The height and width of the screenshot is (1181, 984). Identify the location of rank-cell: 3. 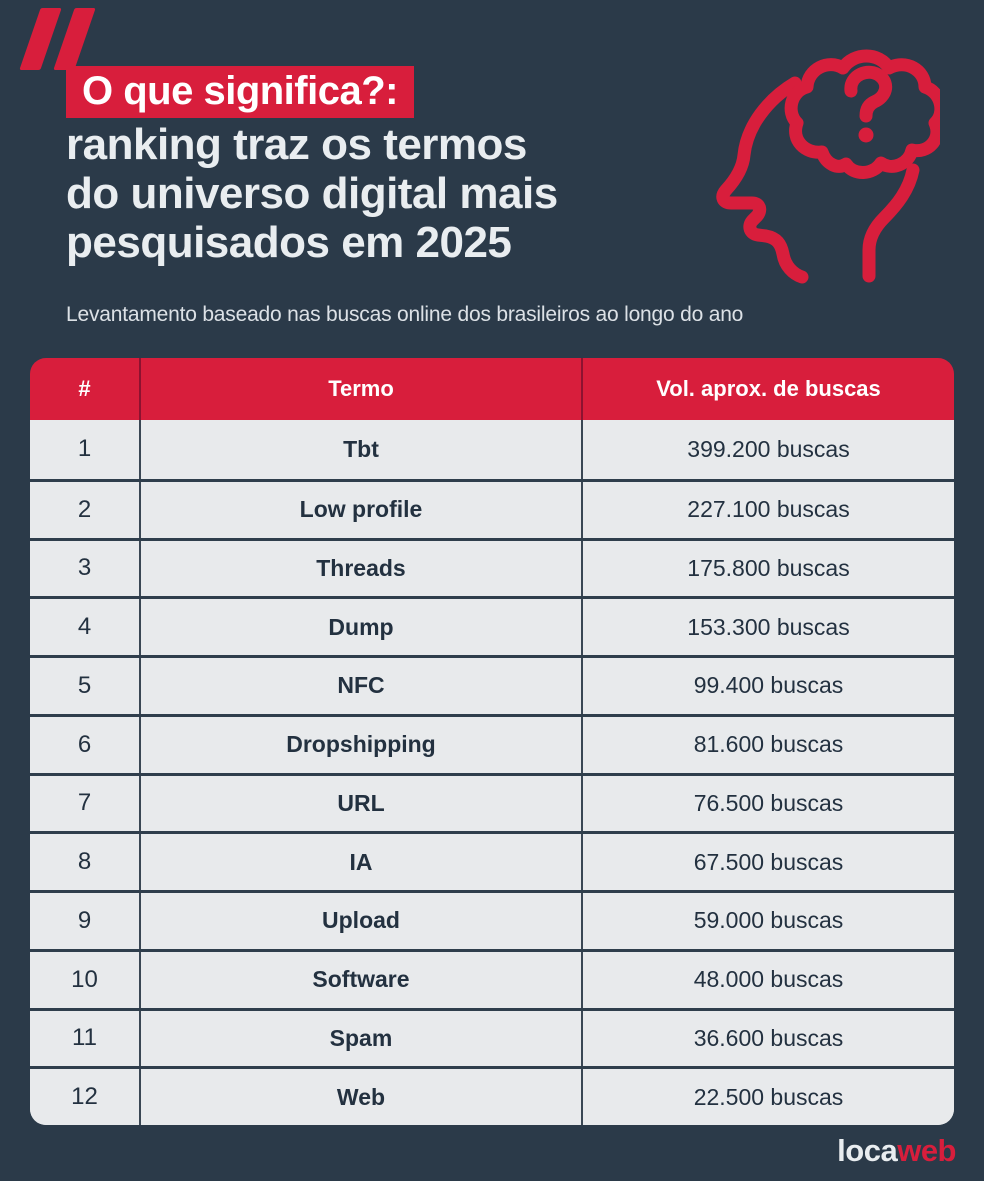
(85, 568).